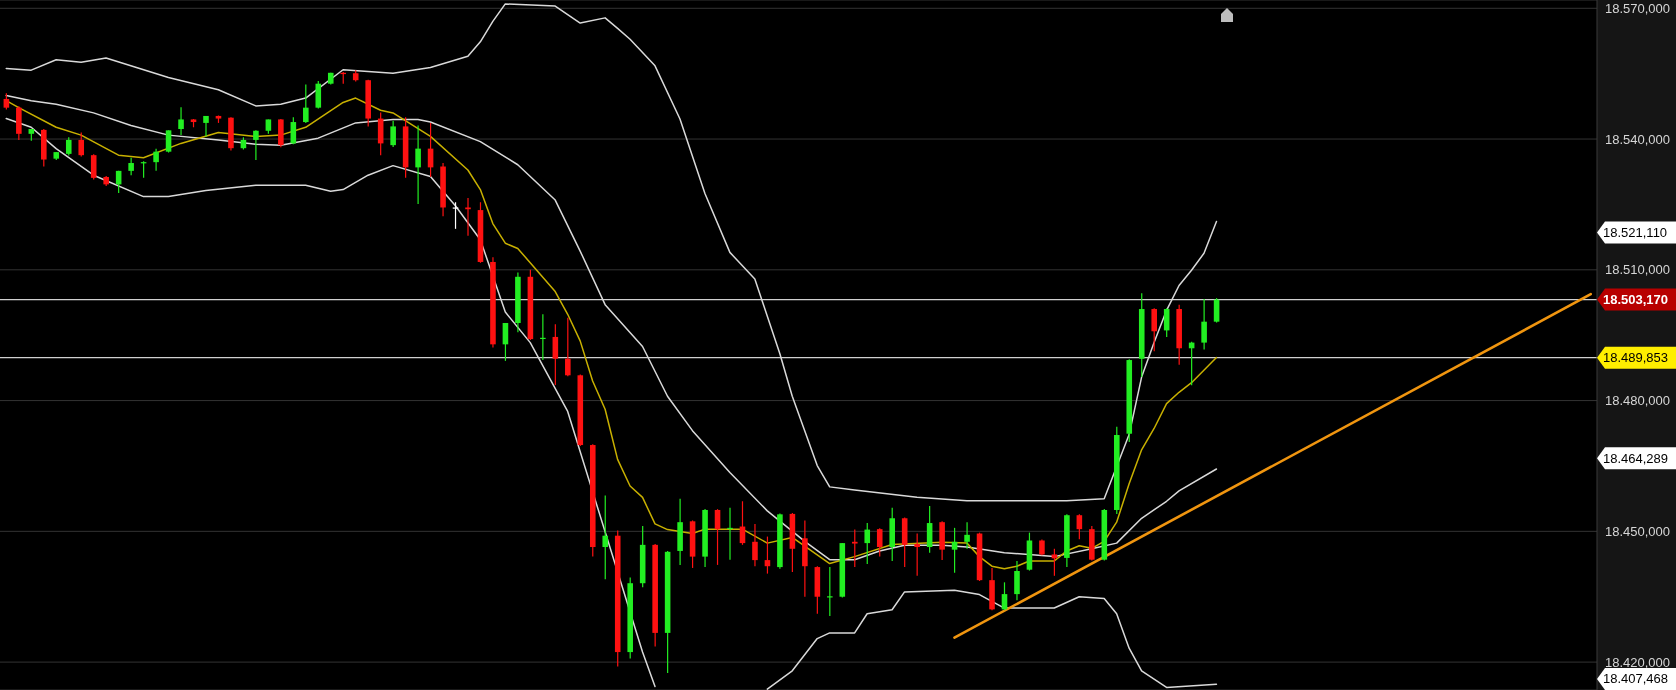 The image size is (1676, 690). Describe the element at coordinates (1638, 531) in the screenshot. I see `y-tick-label: 18.450,000` at that location.